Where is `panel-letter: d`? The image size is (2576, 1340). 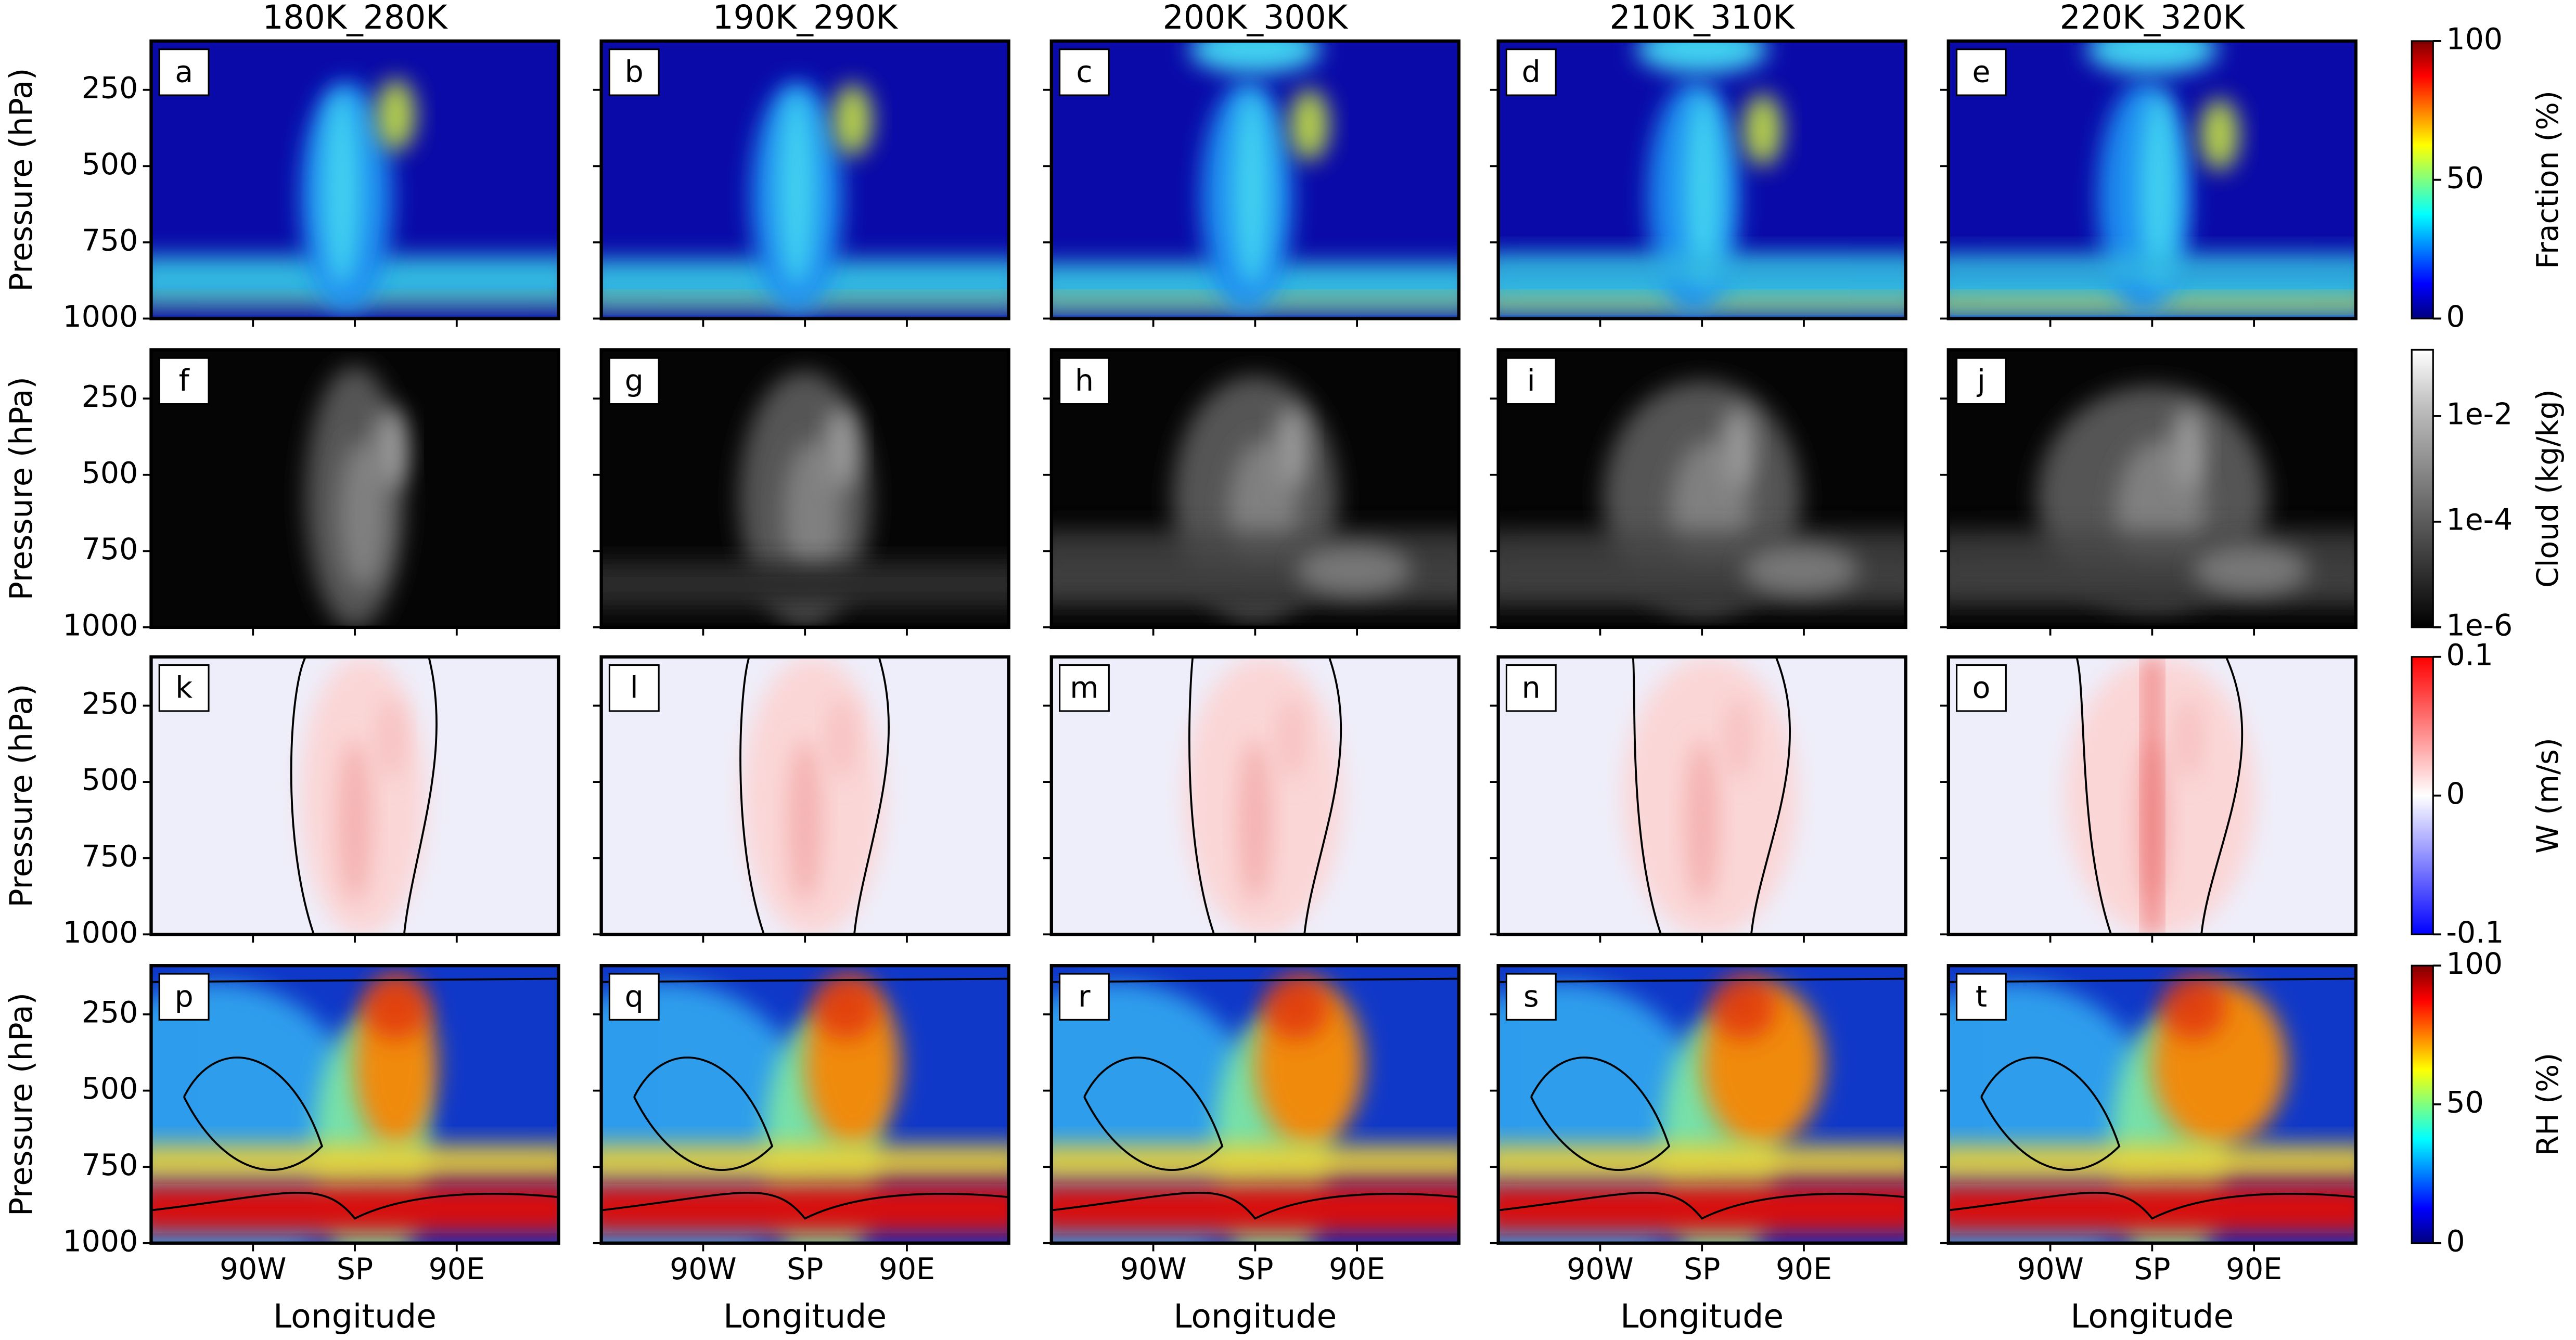
panel-letter: d is located at coordinates (1531, 72).